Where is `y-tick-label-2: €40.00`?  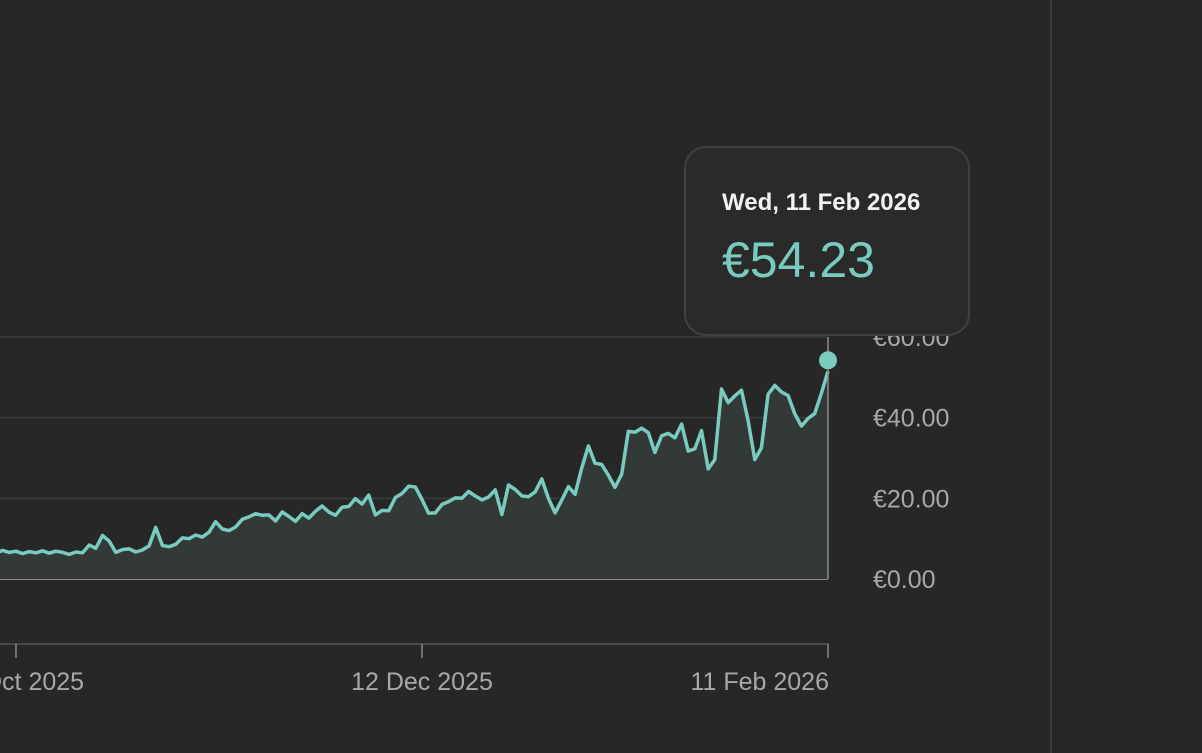 y-tick-label-2: €40.00 is located at coordinates (911, 419).